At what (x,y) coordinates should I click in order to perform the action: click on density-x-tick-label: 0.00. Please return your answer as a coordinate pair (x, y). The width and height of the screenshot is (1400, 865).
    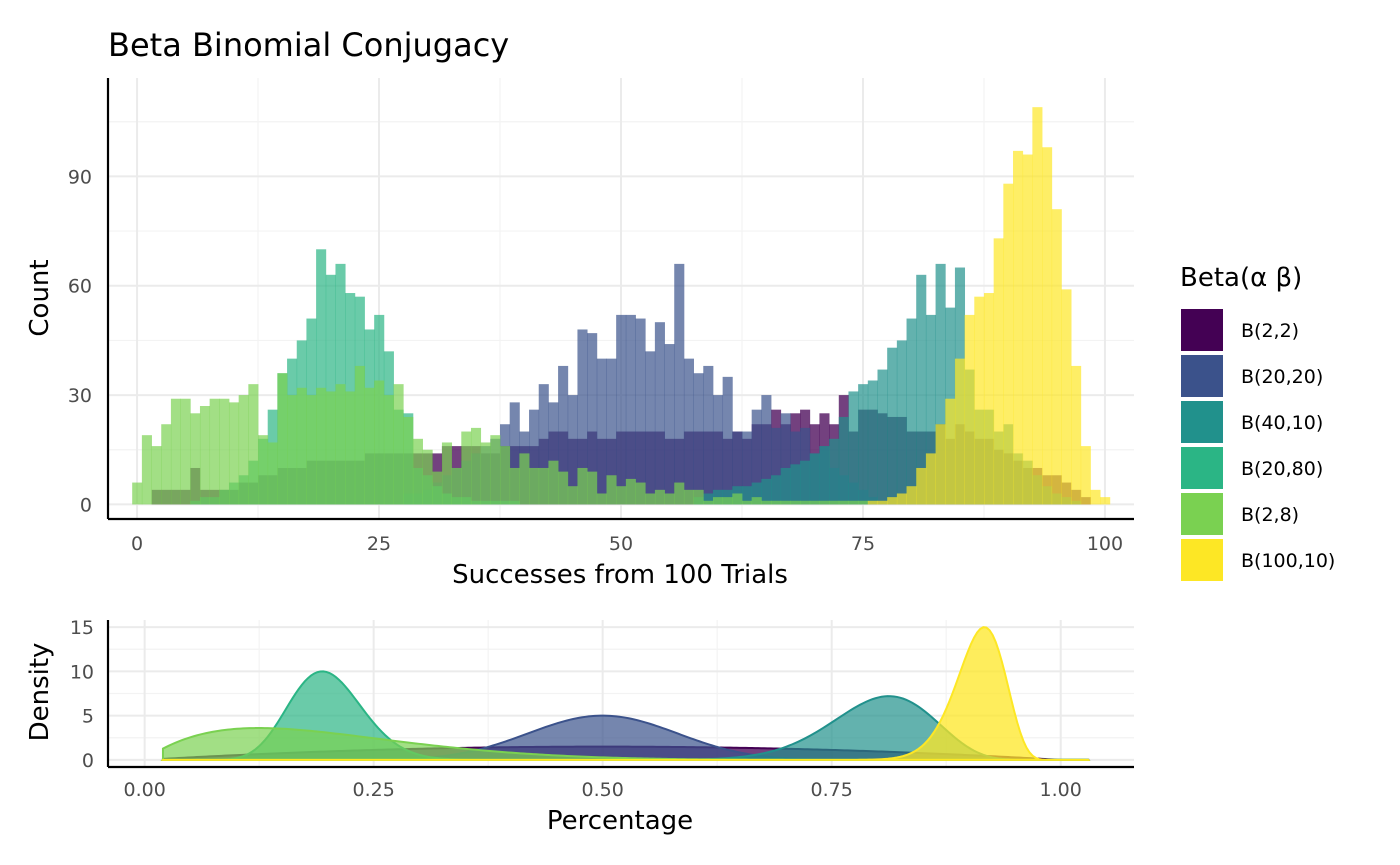
    Looking at the image, I should click on (144, 790).